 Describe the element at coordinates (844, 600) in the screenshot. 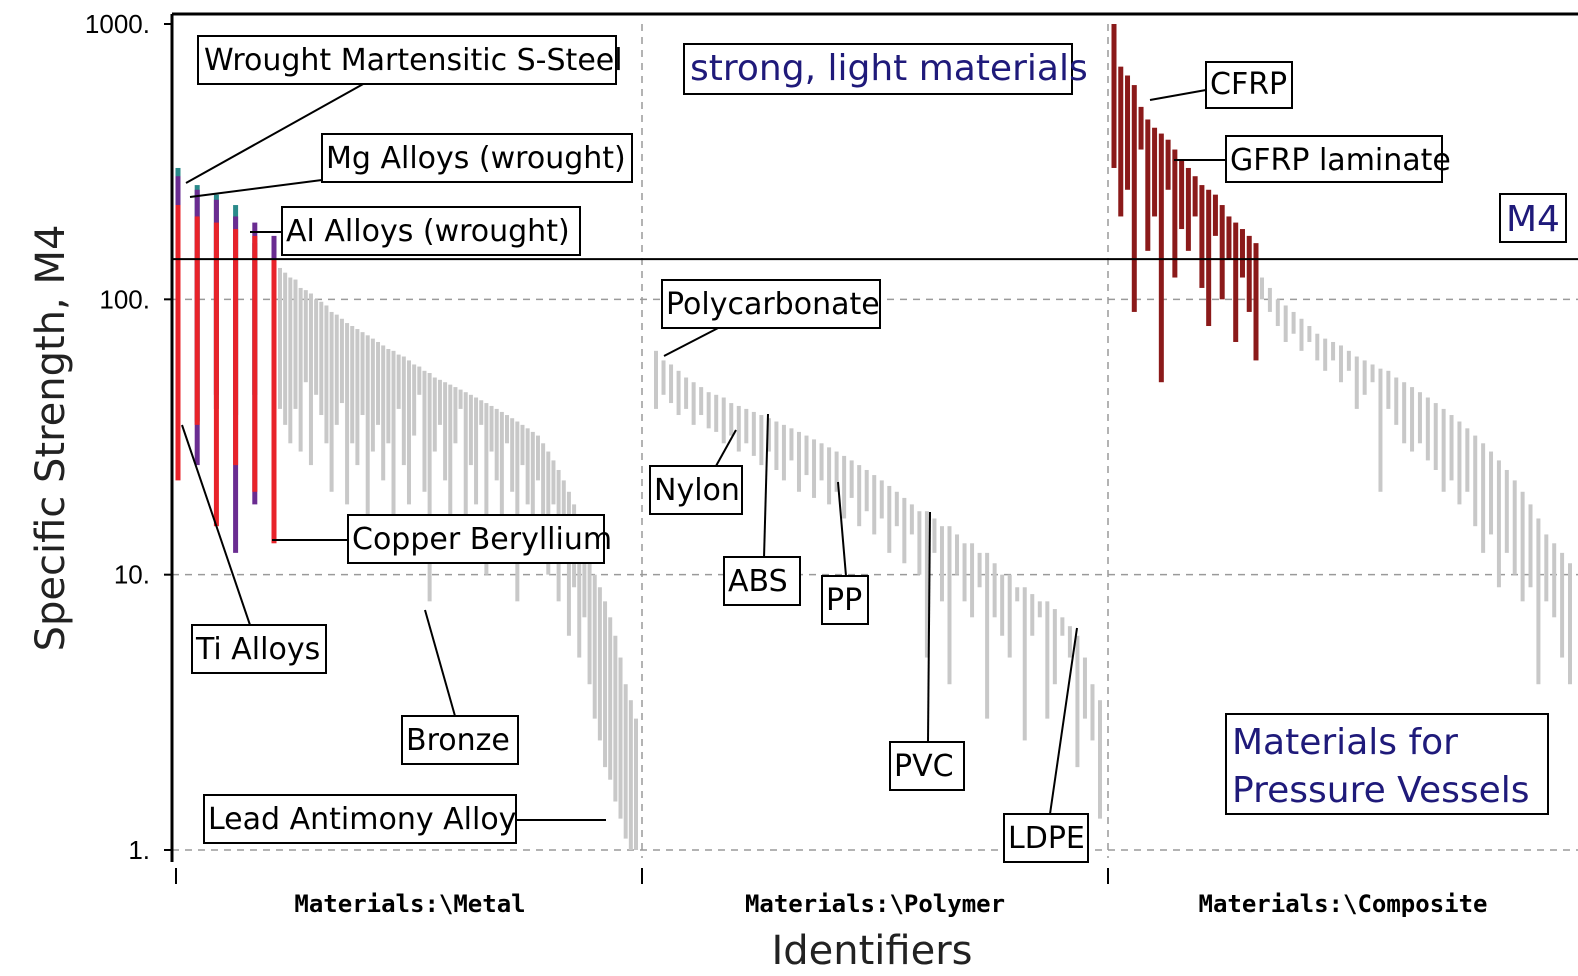

I see `annotation-label: PP` at that location.